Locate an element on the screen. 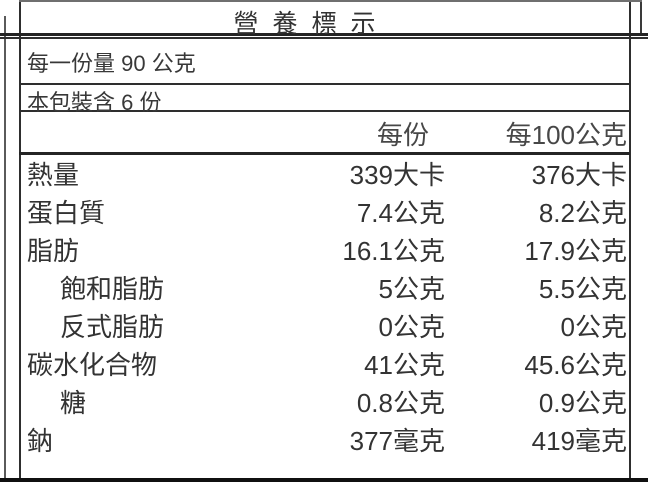 The height and width of the screenshot is (486, 648). nutrient-row-trans-fat: 反式脂肪 0公克 0公克 is located at coordinates (324, 325).